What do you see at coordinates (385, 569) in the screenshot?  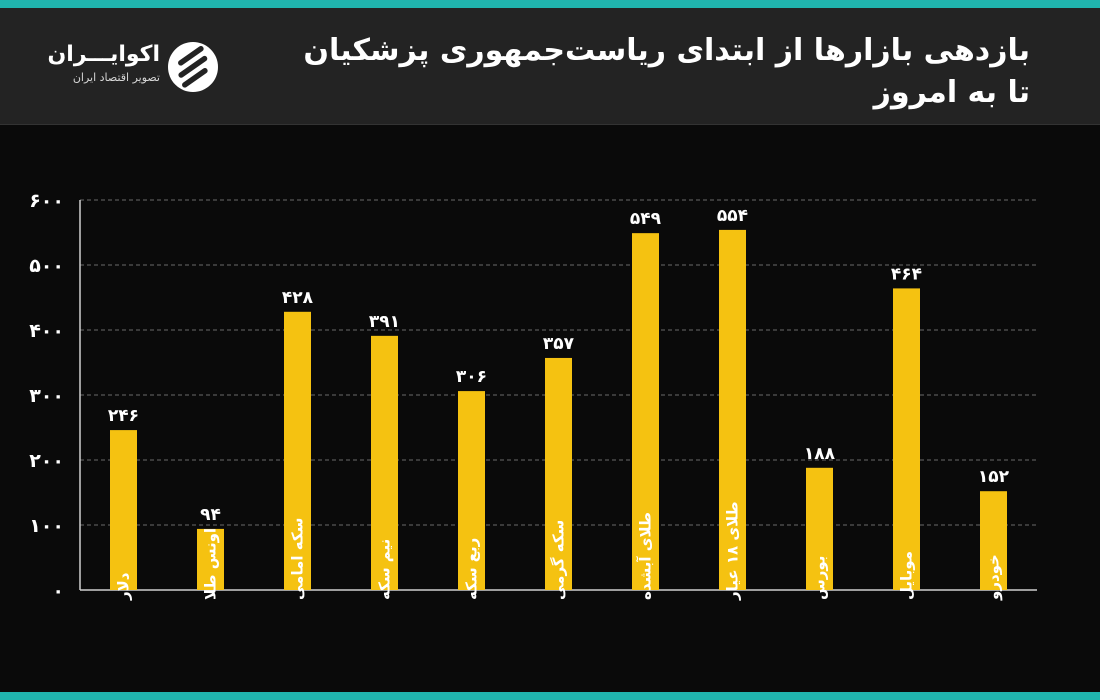 I see `x-tick-label: نیم سکه` at bounding box center [385, 569].